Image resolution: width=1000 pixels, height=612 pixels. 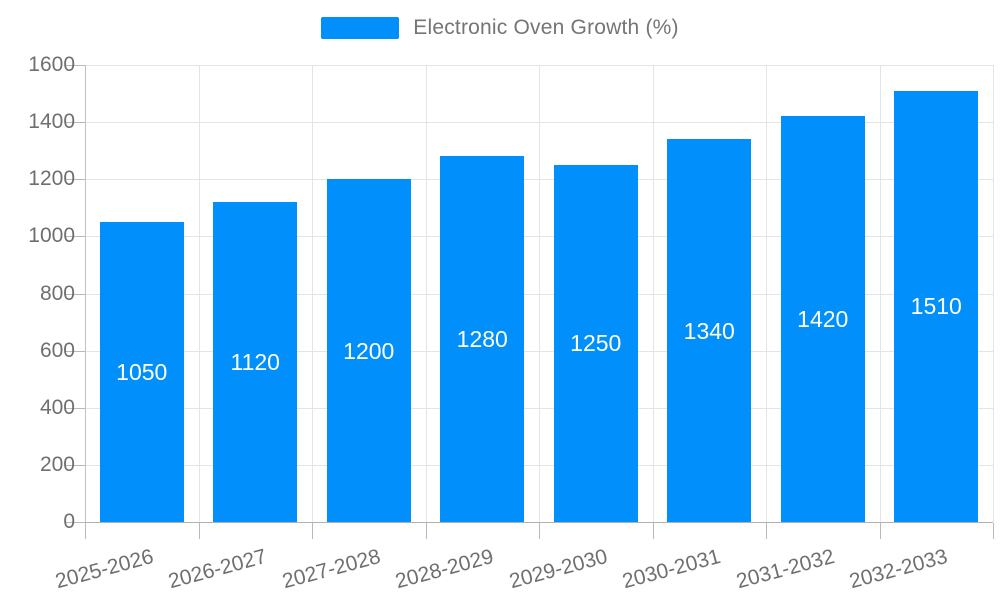 What do you see at coordinates (57, 293) in the screenshot?
I see `y-axis-tick-label: 800` at bounding box center [57, 293].